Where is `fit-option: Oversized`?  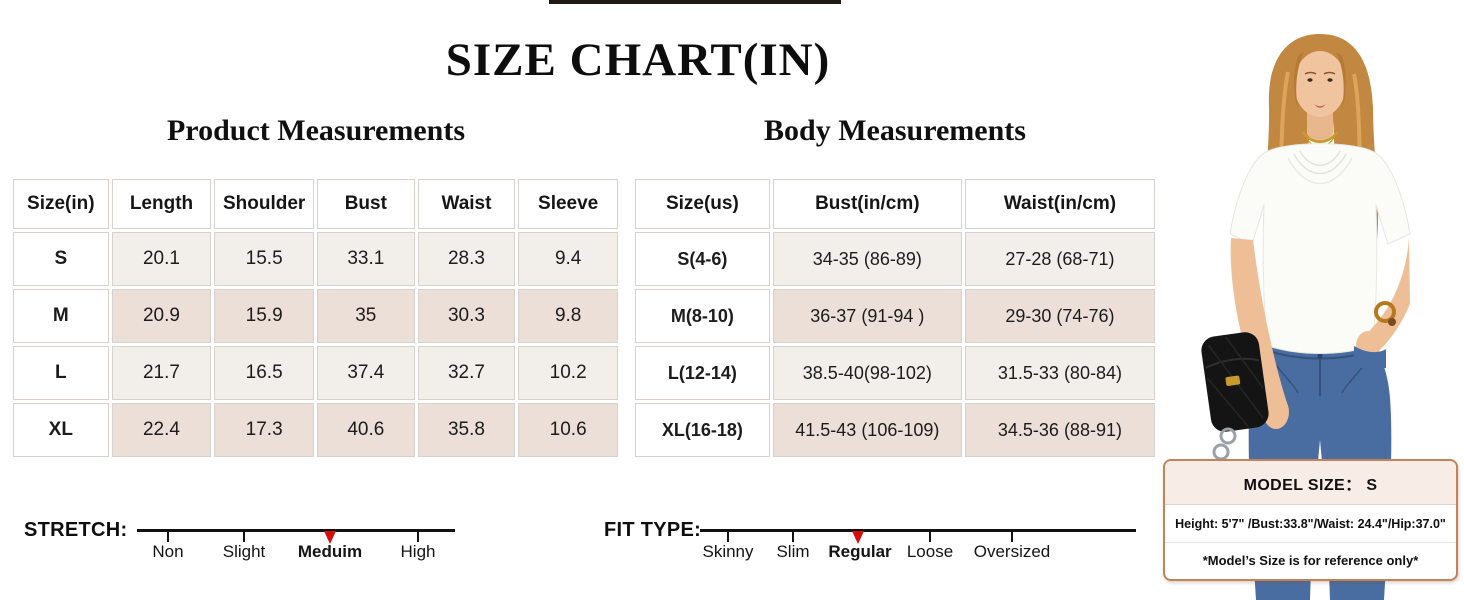 fit-option: Oversized is located at coordinates (1012, 551).